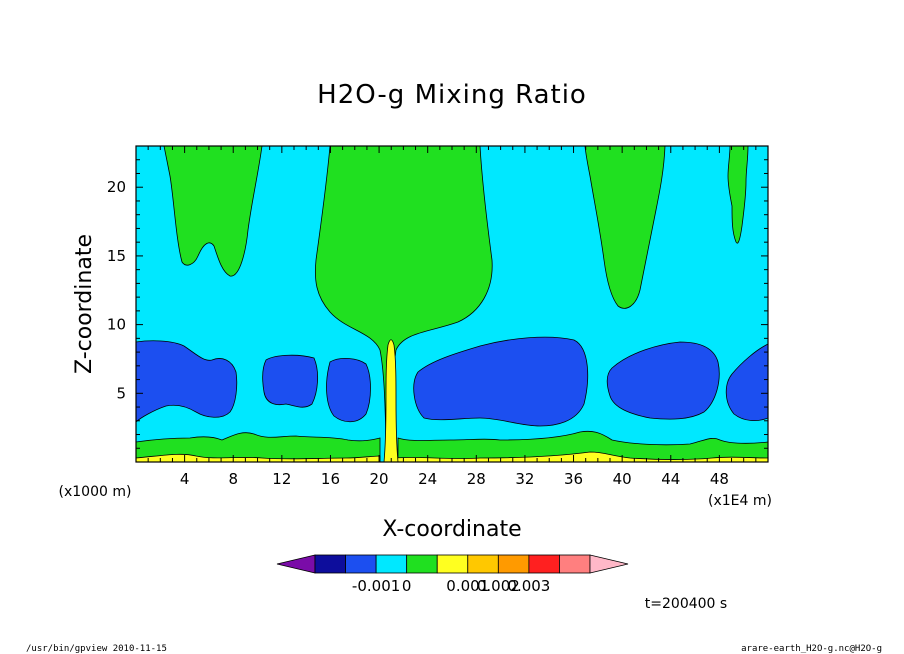  I want to click on x-tick-label: 36, so click(573, 479).